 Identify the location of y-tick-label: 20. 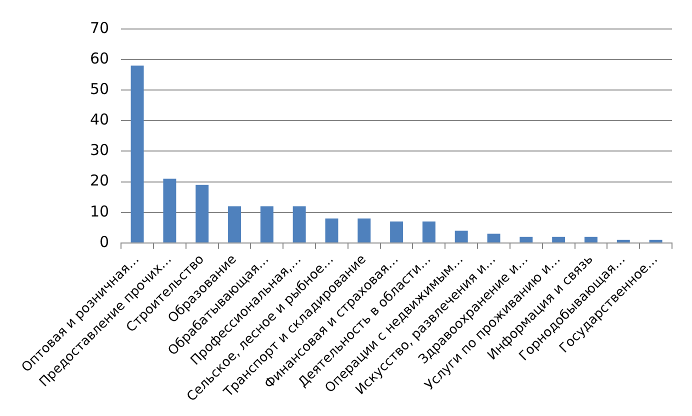
(100, 181).